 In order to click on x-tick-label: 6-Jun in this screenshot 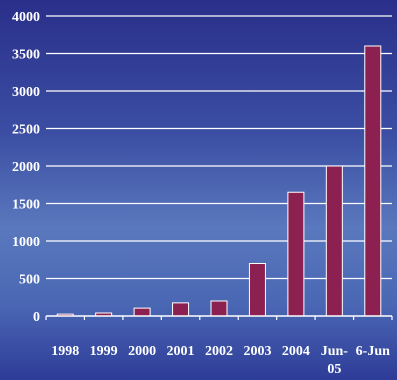, I will do `click(373, 351)`.